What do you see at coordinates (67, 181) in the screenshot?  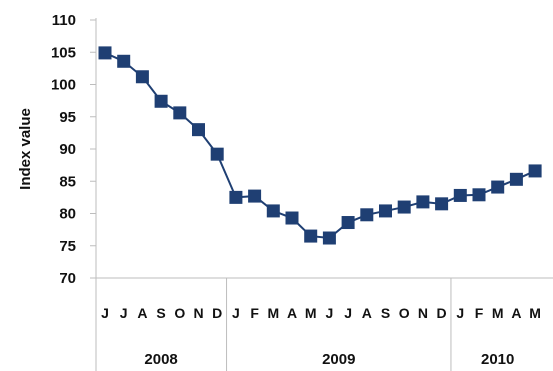 I see `y-tick-label: 85` at bounding box center [67, 181].